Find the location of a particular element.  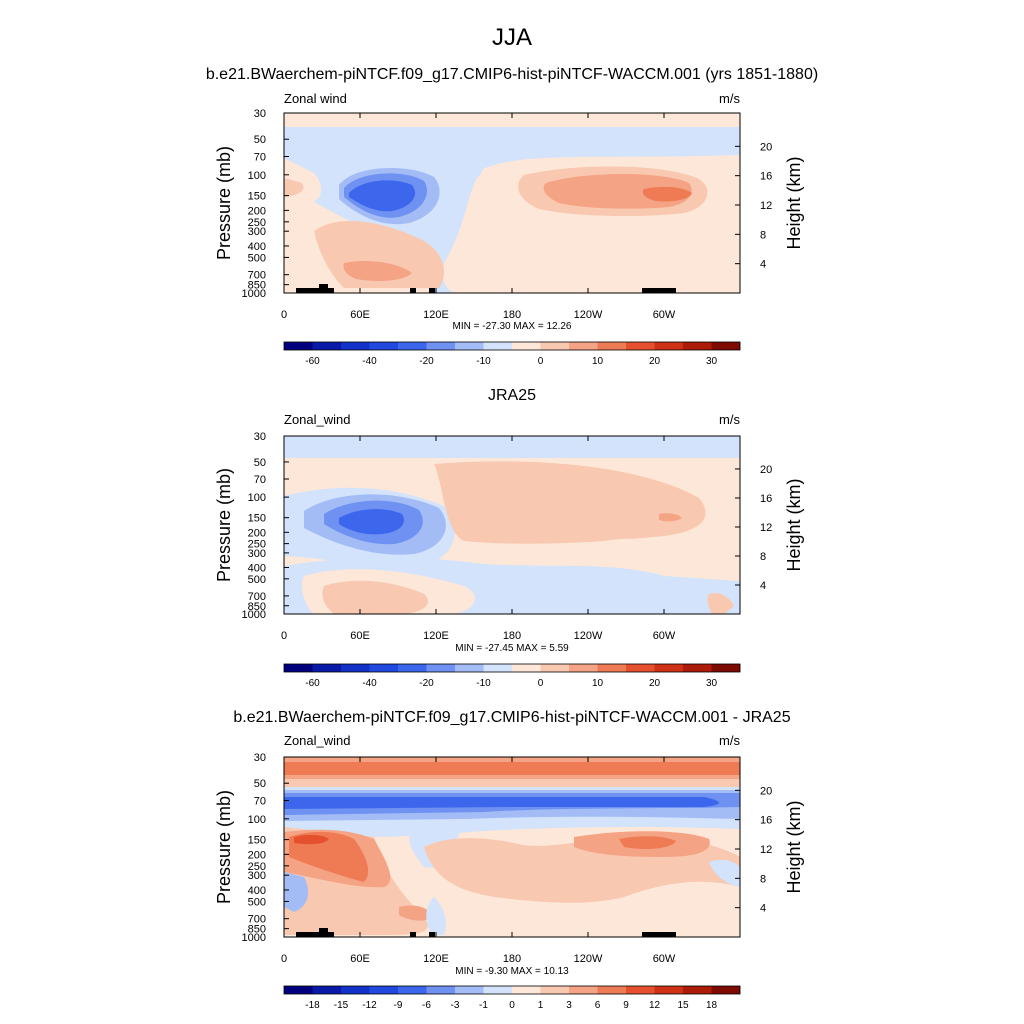

colorbar-label: 12 is located at coordinates (655, 1005).